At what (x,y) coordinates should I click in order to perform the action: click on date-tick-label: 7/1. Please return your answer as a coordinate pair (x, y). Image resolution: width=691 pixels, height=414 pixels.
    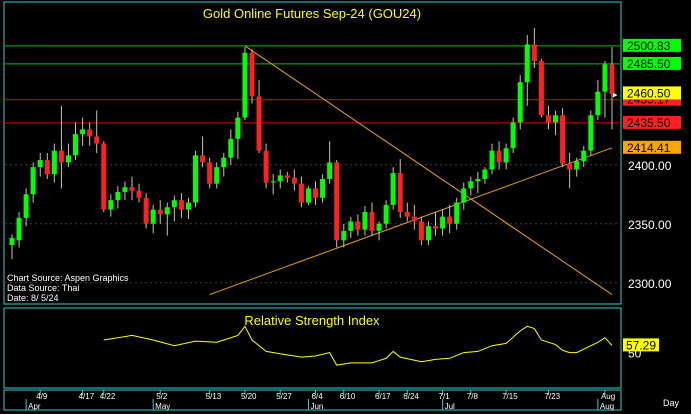
    Looking at the image, I should click on (445, 396).